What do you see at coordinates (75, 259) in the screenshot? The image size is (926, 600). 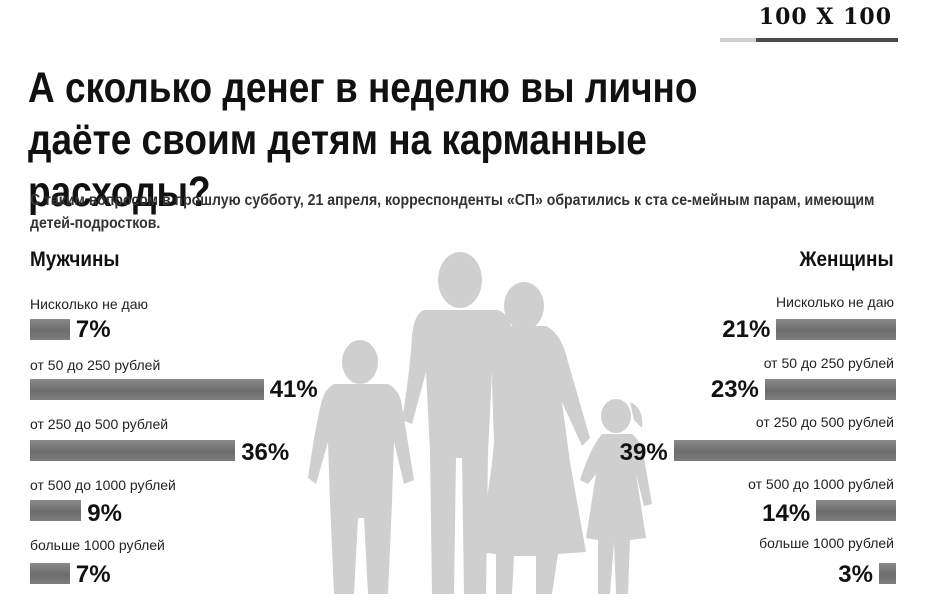 I see `legend-men: Мужчины` at bounding box center [75, 259].